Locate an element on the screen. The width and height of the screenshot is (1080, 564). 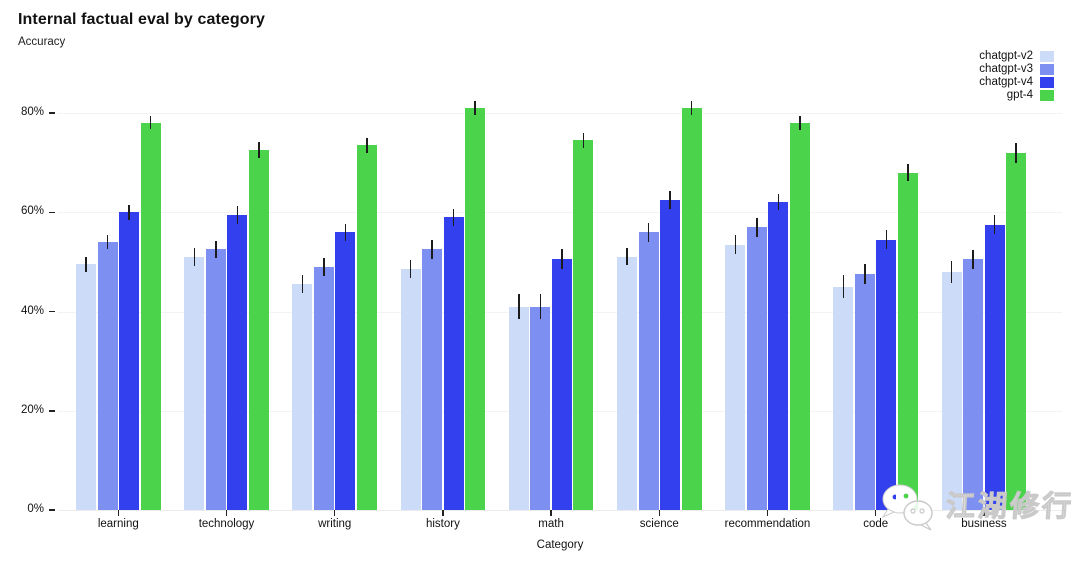
legend-item-chatgpt-v2: chatgpt-v2 is located at coordinates (1016, 56).